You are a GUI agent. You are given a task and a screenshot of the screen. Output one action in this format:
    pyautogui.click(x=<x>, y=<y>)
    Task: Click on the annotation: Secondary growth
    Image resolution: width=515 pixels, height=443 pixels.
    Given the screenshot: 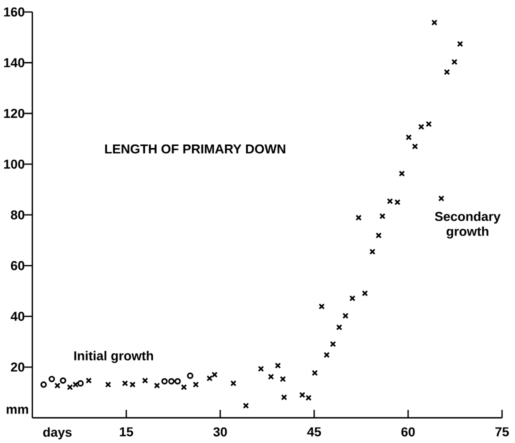 What is the action you would take?
    pyautogui.click(x=467, y=225)
    